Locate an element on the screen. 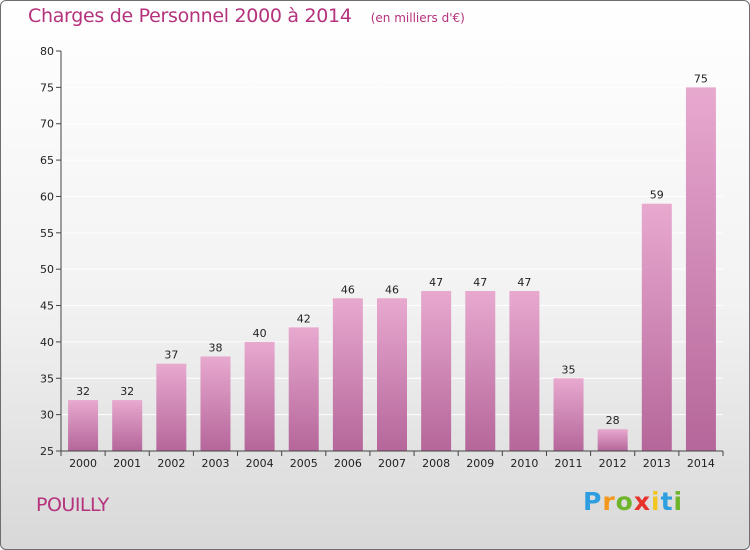  bar-2004 is located at coordinates (259, 396).